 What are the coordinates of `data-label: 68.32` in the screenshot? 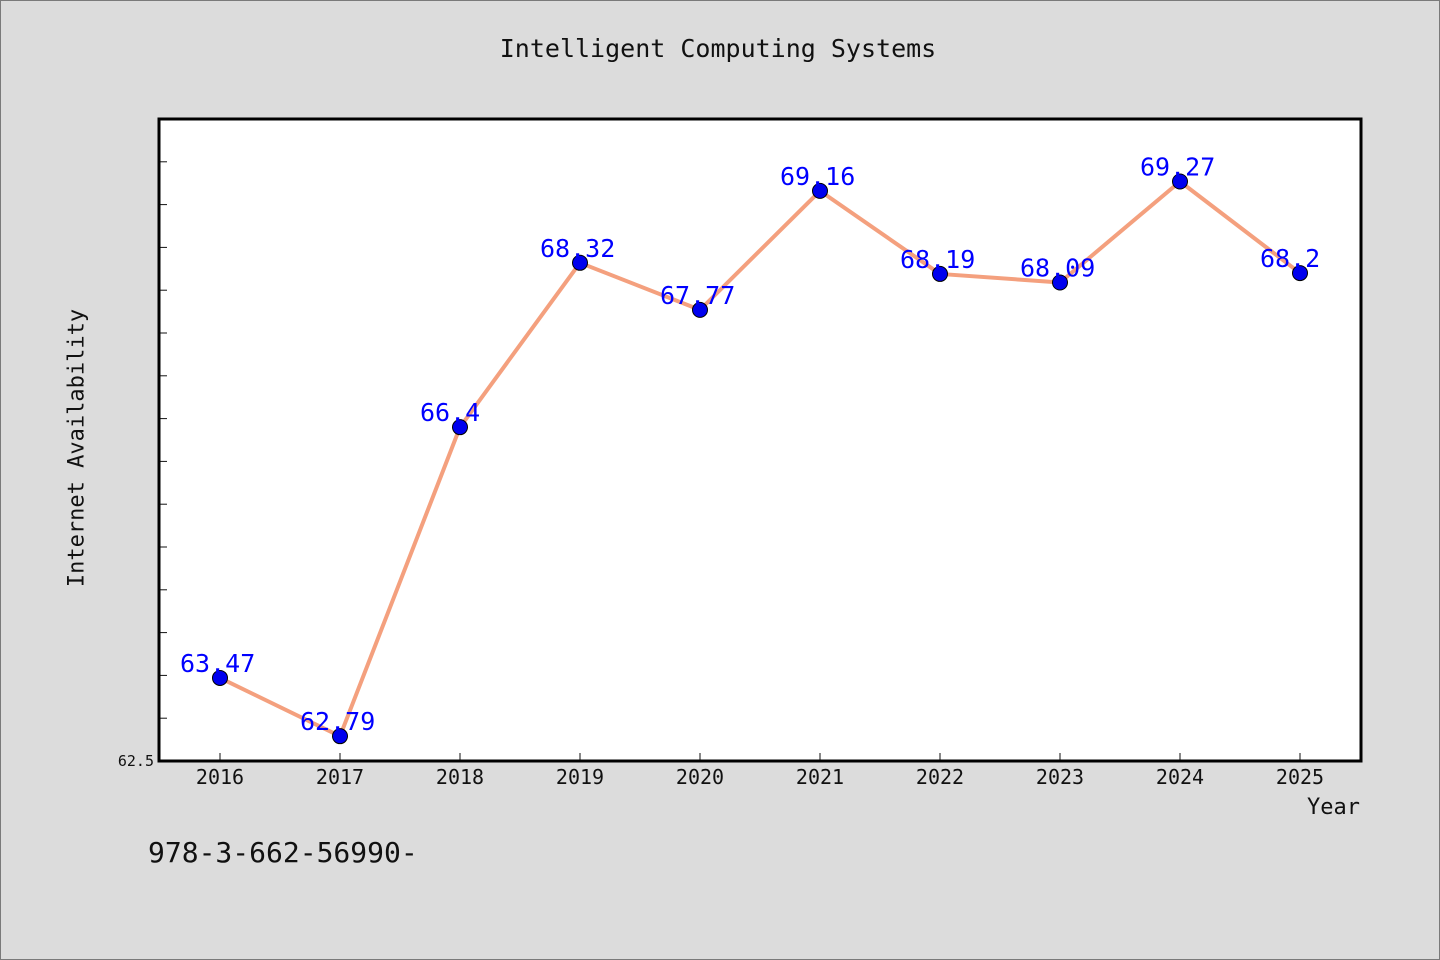 It's located at (577, 248).